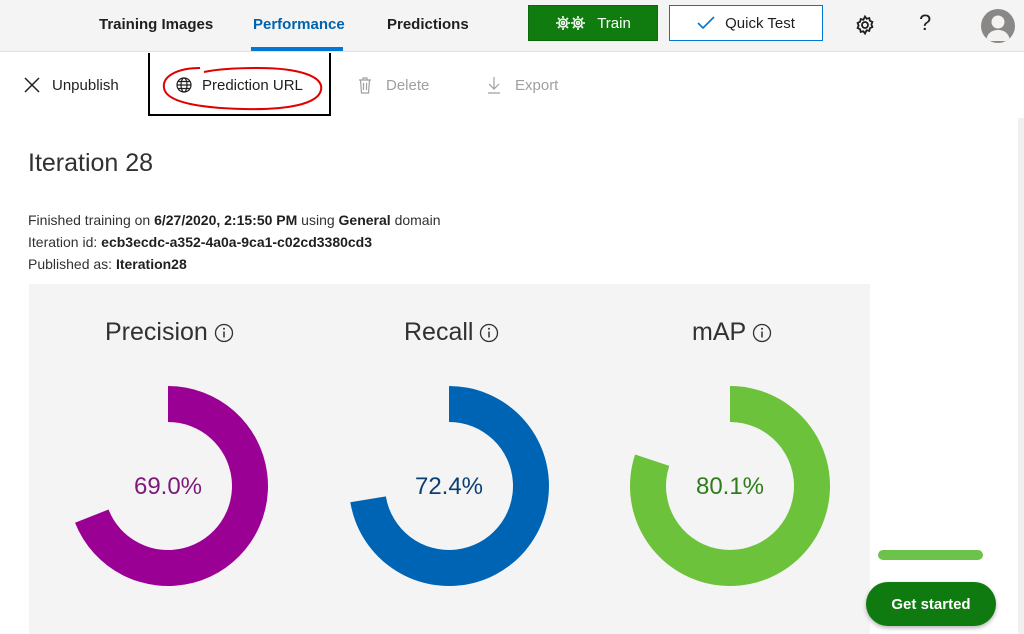  What do you see at coordinates (32, 85) in the screenshot?
I see `close-icon` at bounding box center [32, 85].